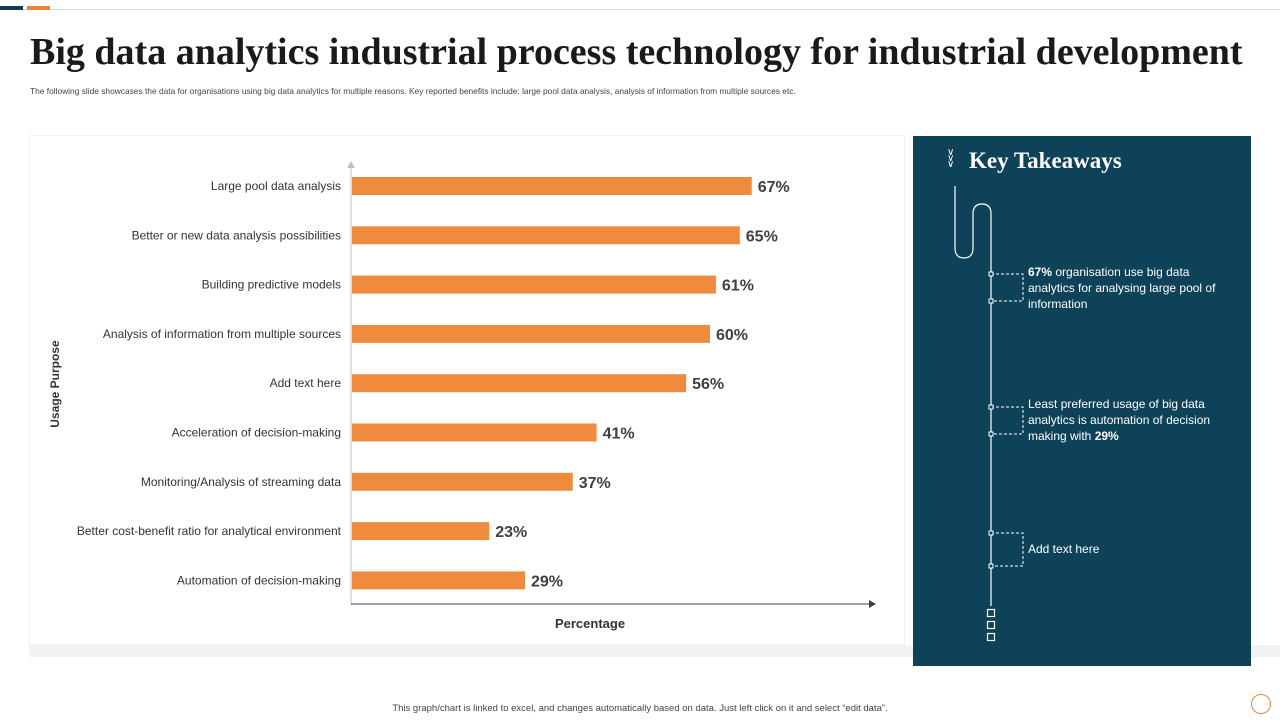  Describe the element at coordinates (11, 8) in the screenshot. I see `accent-bar-dark` at that location.